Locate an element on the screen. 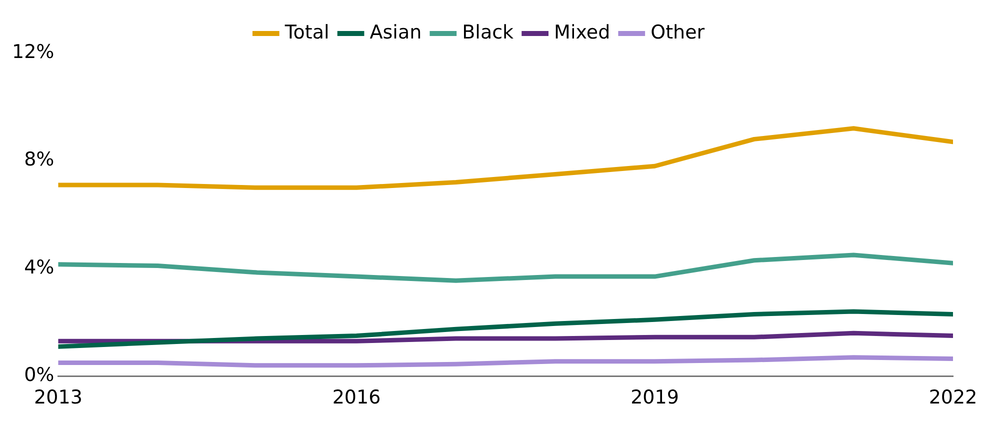  y-tick-label: 12% is located at coordinates (33, 51).